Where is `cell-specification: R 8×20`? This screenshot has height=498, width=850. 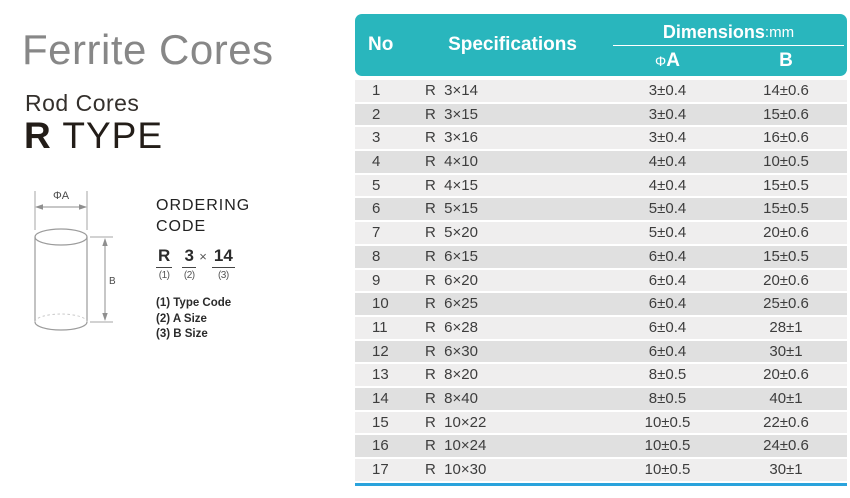
cell-specification: R 8×20 is located at coordinates (451, 375).